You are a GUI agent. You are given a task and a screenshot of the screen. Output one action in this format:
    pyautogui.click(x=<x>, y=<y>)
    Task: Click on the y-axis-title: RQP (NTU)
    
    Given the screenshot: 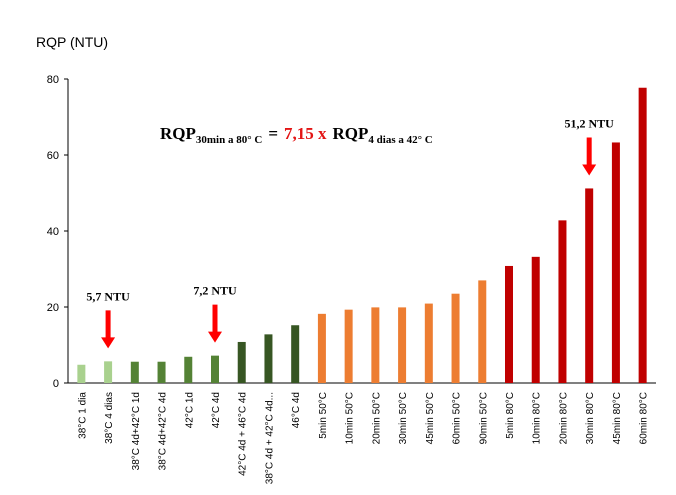 What is the action you would take?
    pyautogui.click(x=72, y=42)
    